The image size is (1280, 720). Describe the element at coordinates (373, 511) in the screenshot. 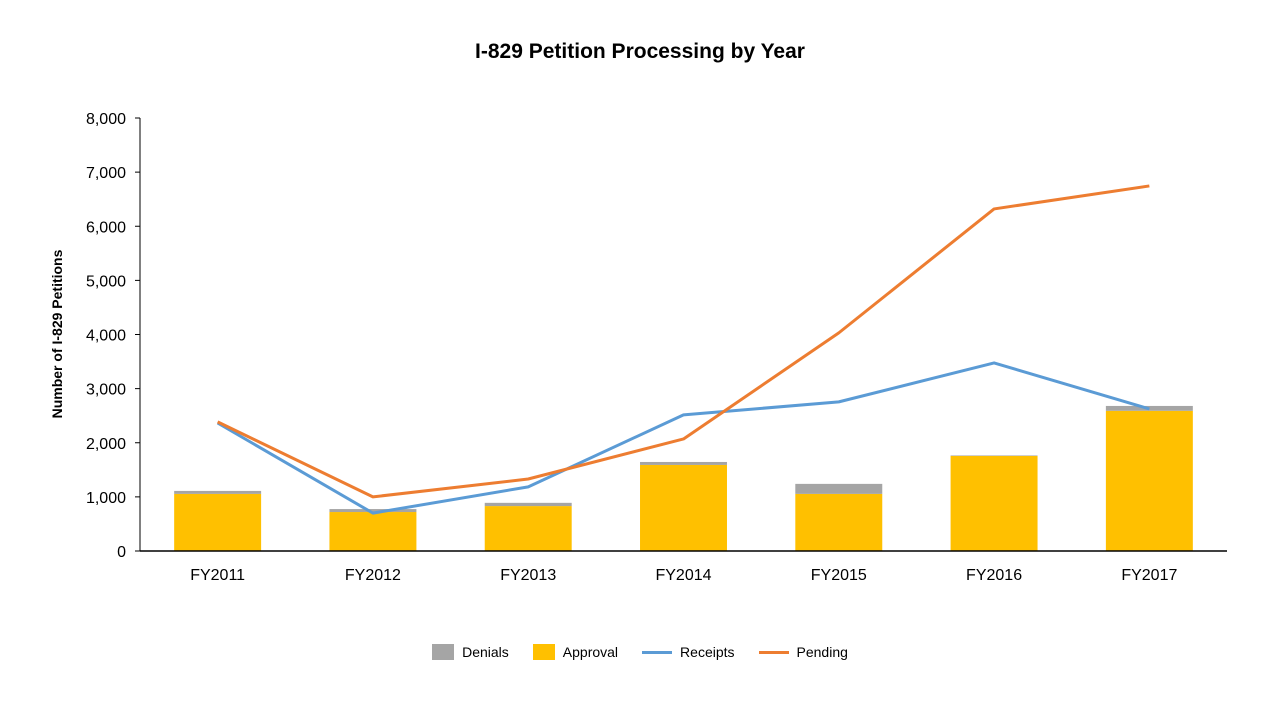

I see `bar-denials-fy2012` at that location.